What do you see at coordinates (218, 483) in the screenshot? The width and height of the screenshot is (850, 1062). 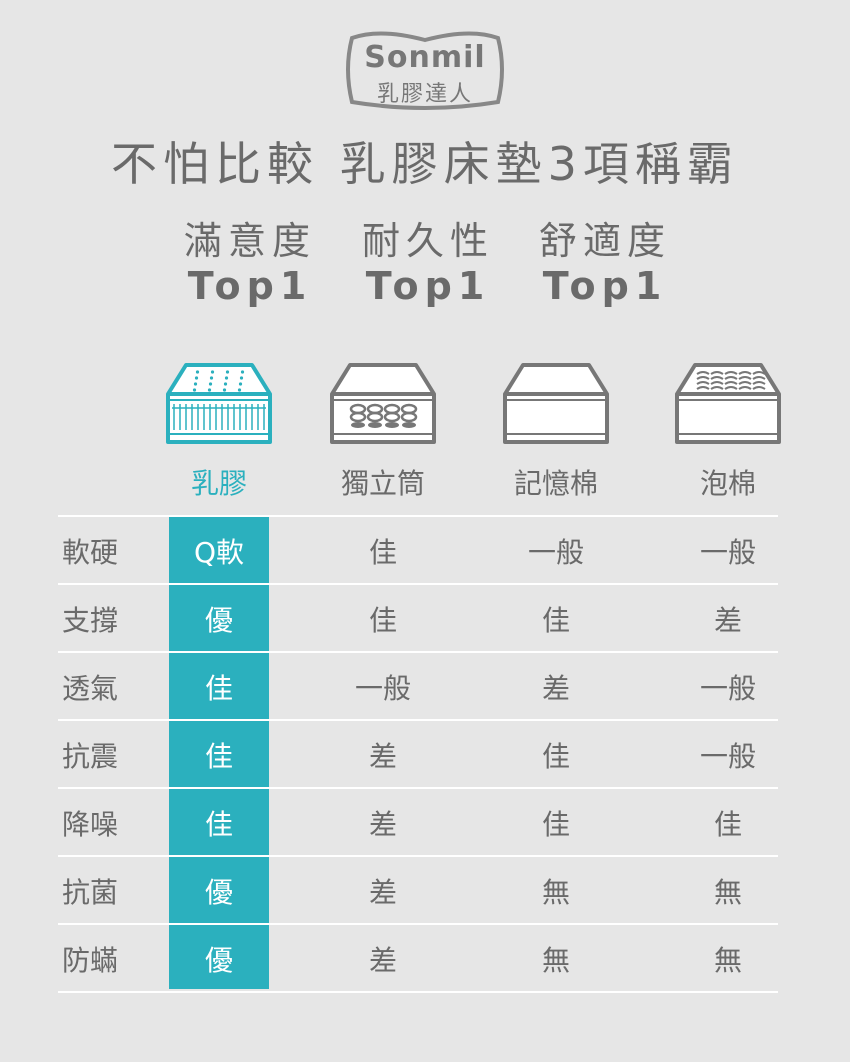 I see `column-header: 乳膠` at bounding box center [218, 483].